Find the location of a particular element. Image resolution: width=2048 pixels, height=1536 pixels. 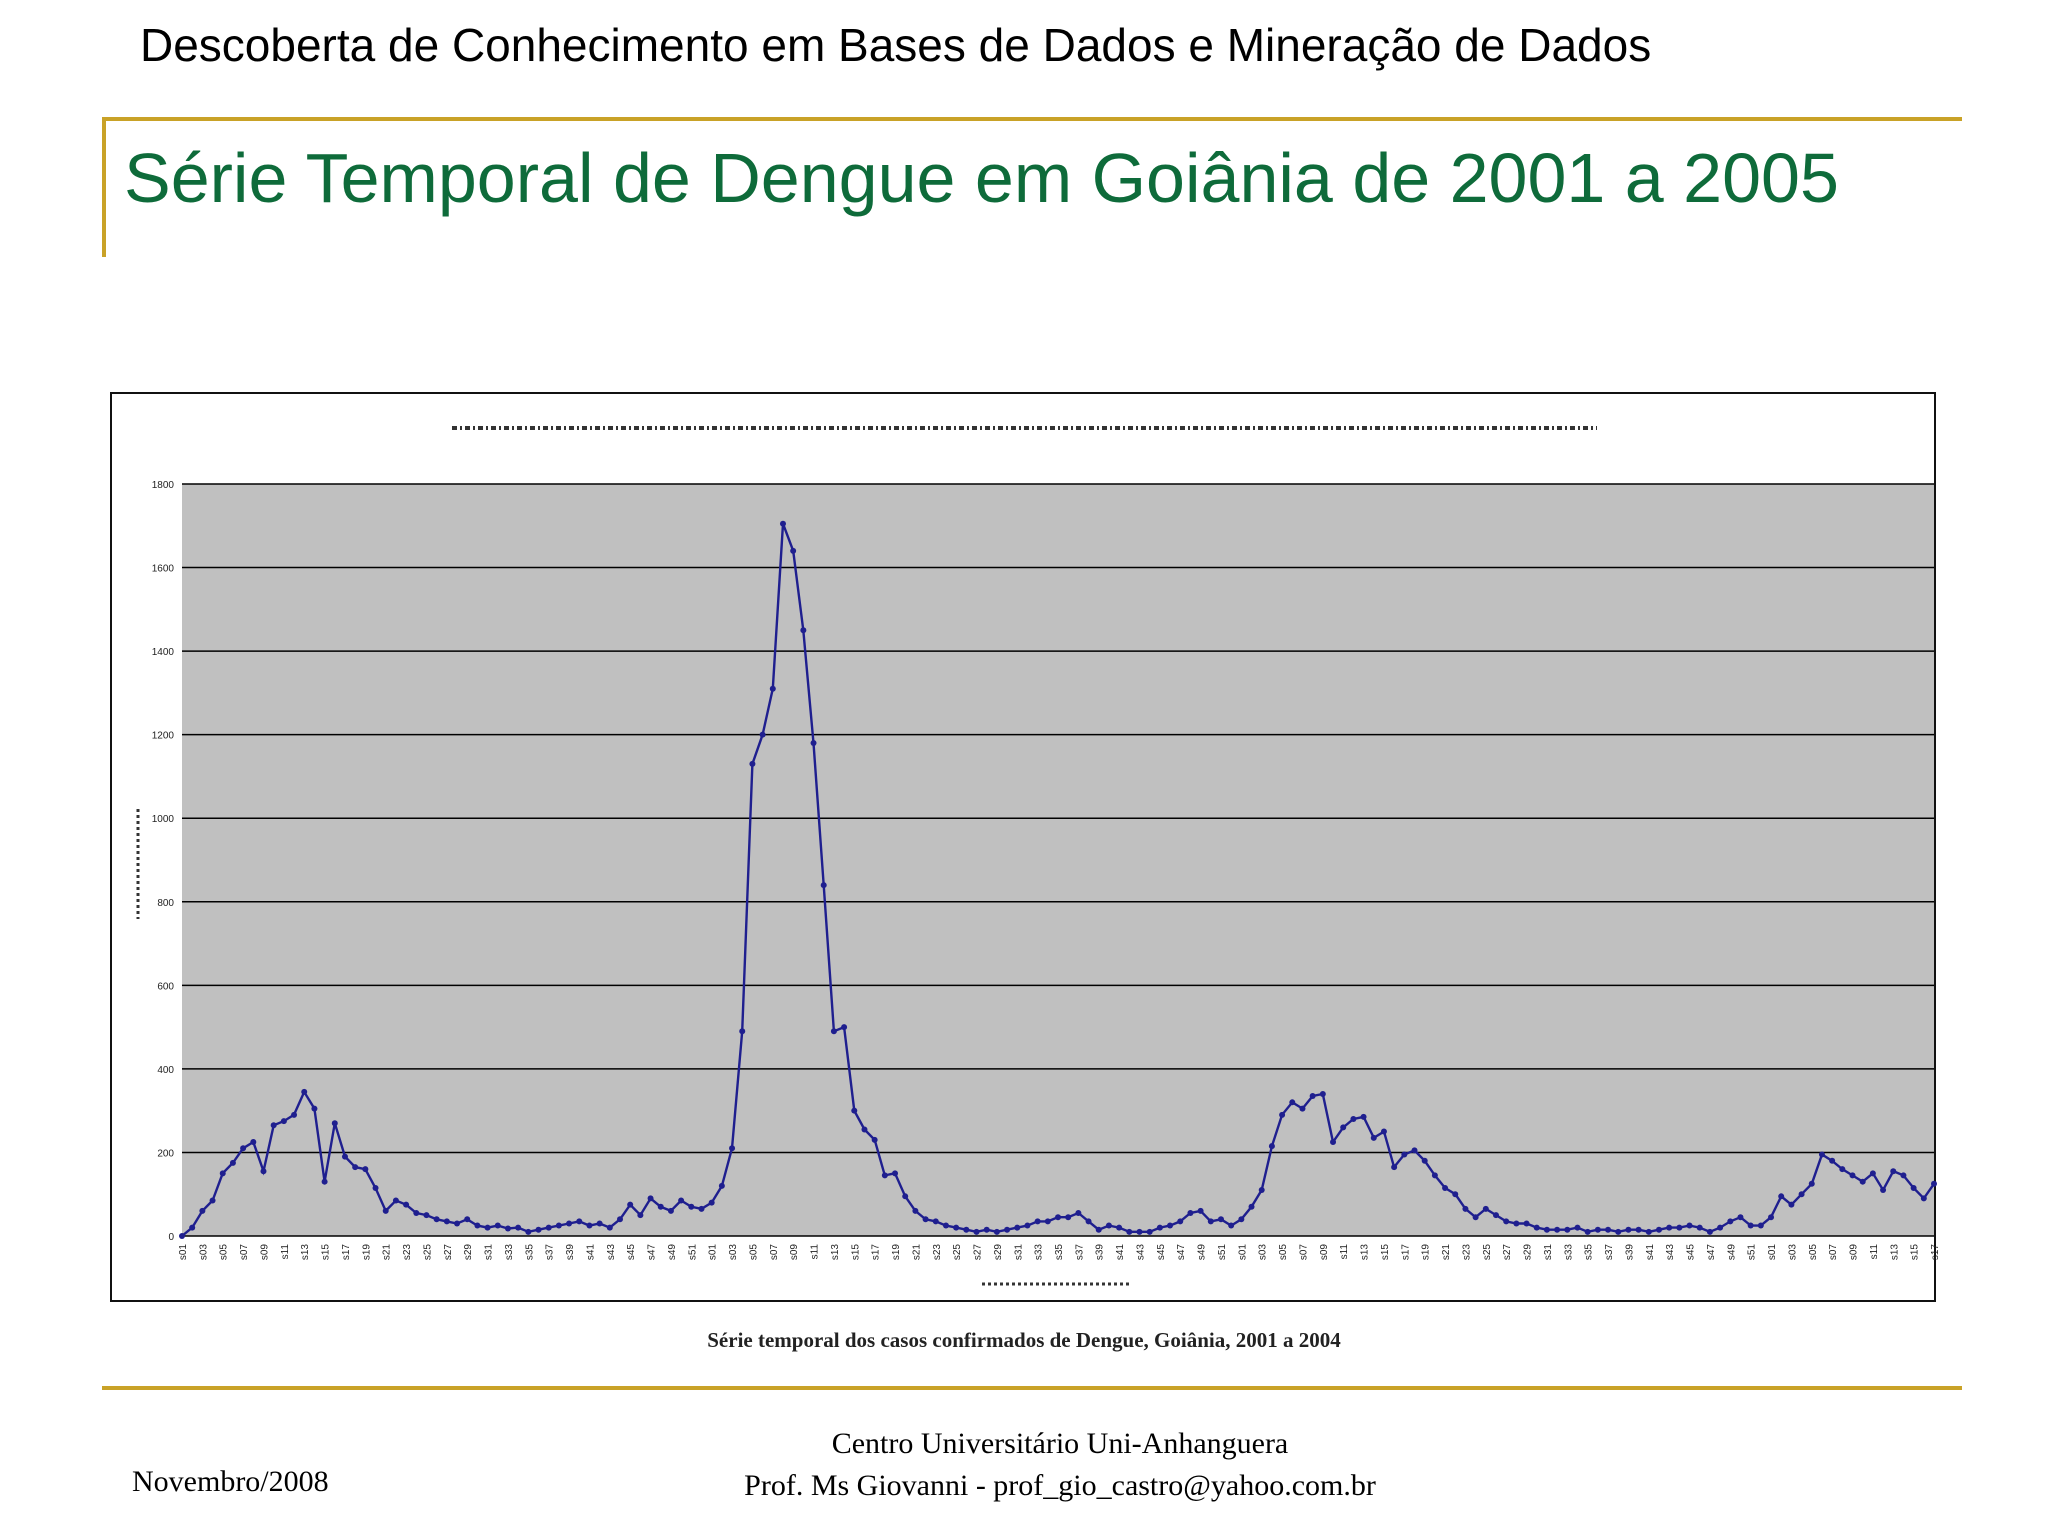

y-tick-label: 1400 is located at coordinates (163, 652).